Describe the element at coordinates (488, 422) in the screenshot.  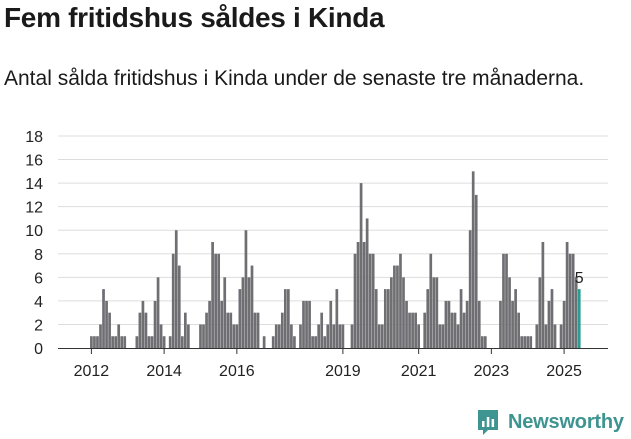
I see `newsworthy-logo-icon` at that location.